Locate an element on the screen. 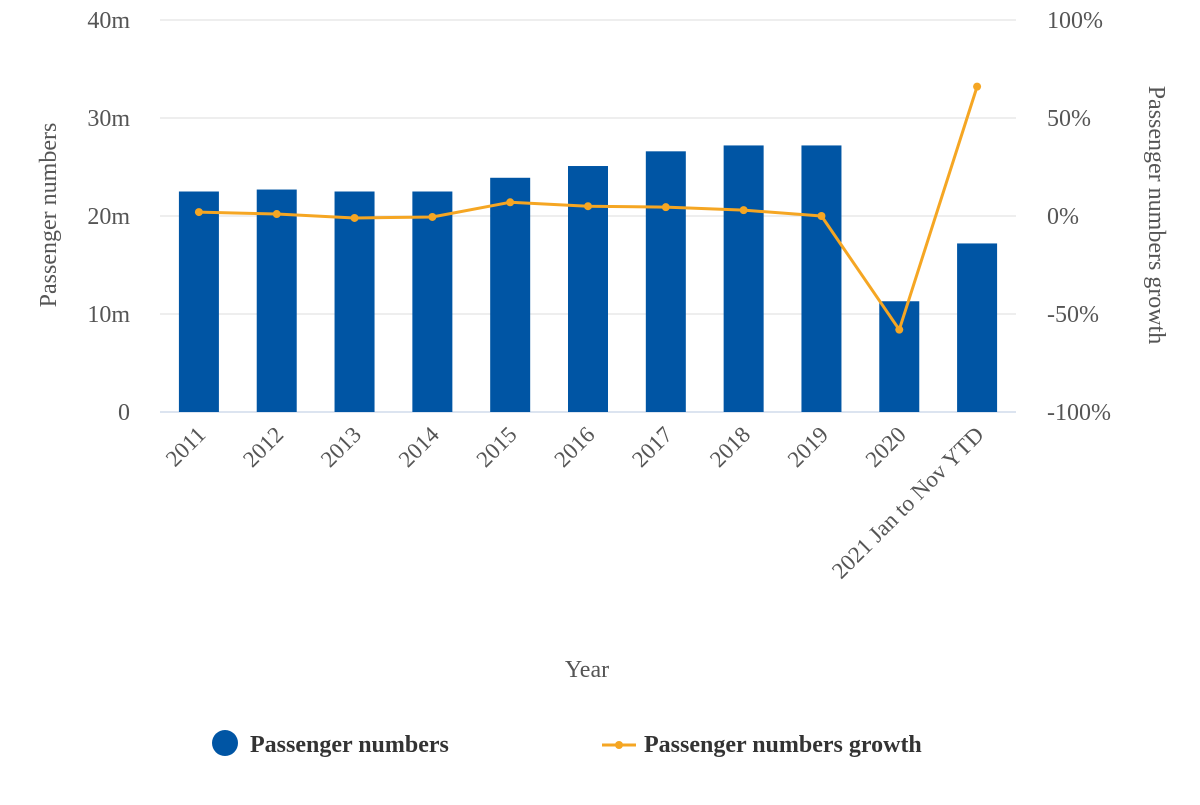 This screenshot has width=1200, height=805. legend-line-dot is located at coordinates (619, 745).